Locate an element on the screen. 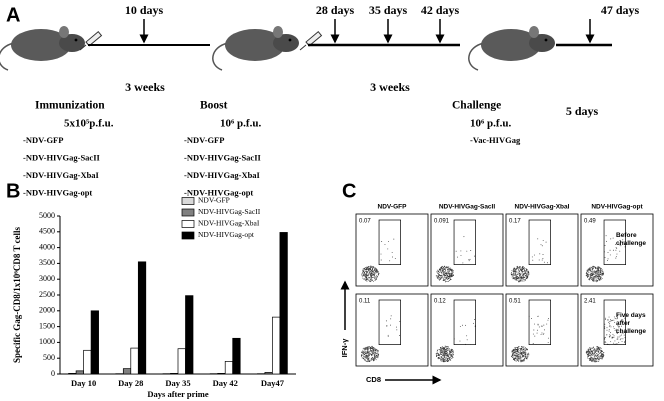 The width and height of the screenshot is (664, 401). panel-label: A is located at coordinates (13, 15).